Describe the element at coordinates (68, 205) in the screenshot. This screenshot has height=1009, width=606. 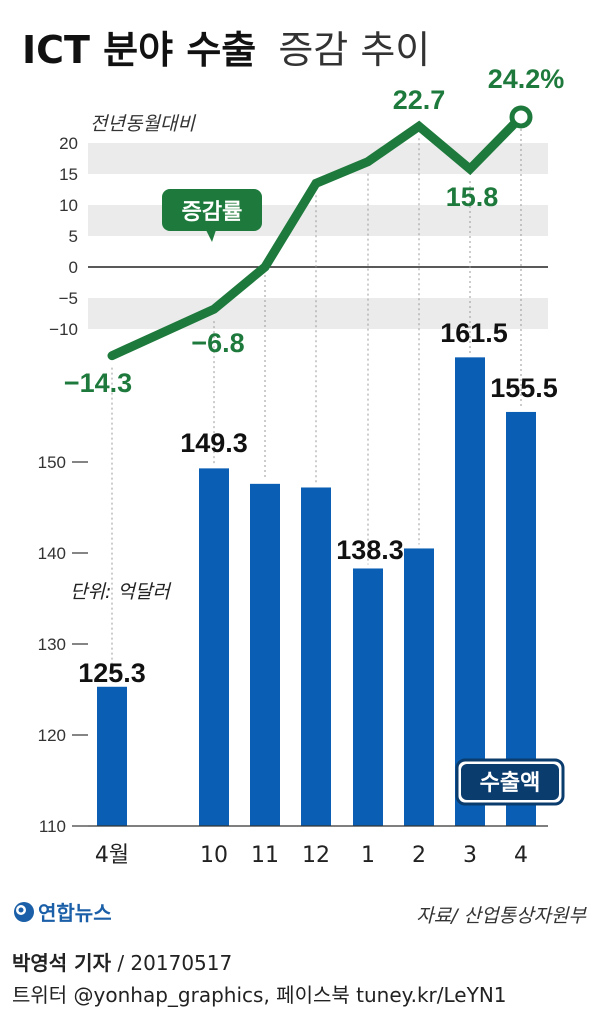
I see `line-ytick-label-2: 10` at that location.